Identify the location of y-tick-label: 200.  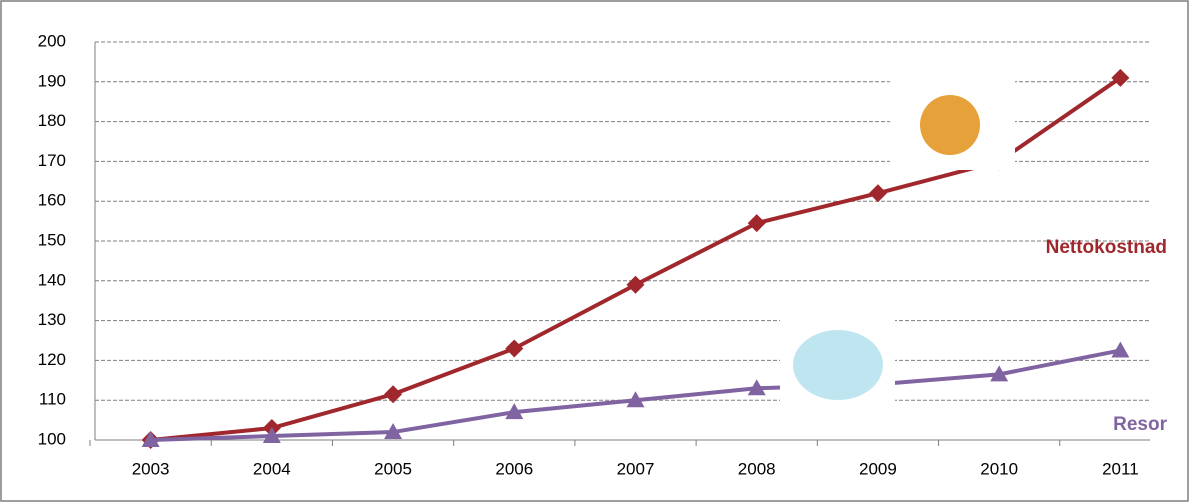
(52, 40).